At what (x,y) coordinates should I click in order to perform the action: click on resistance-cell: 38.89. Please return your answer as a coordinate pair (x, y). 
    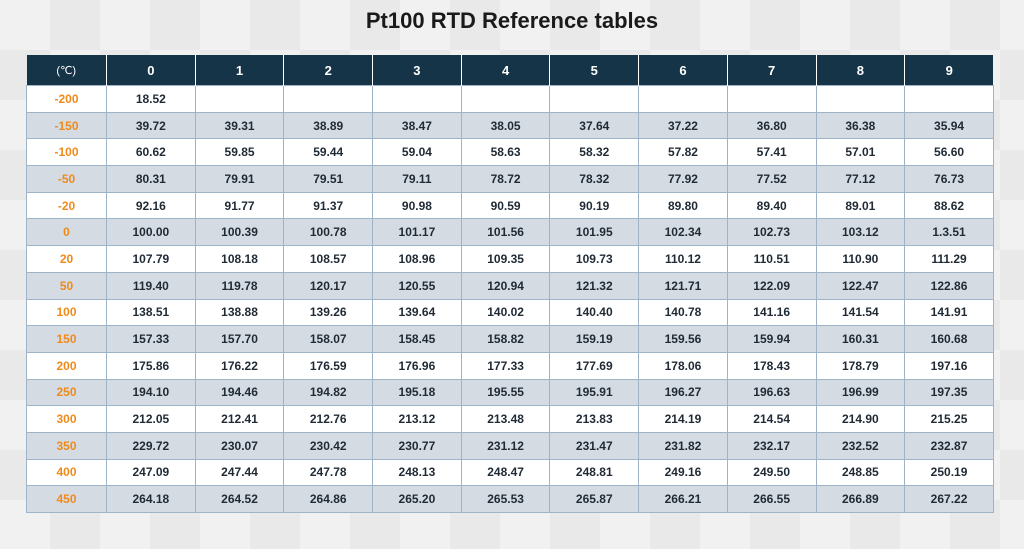
    Looking at the image, I should click on (328, 125).